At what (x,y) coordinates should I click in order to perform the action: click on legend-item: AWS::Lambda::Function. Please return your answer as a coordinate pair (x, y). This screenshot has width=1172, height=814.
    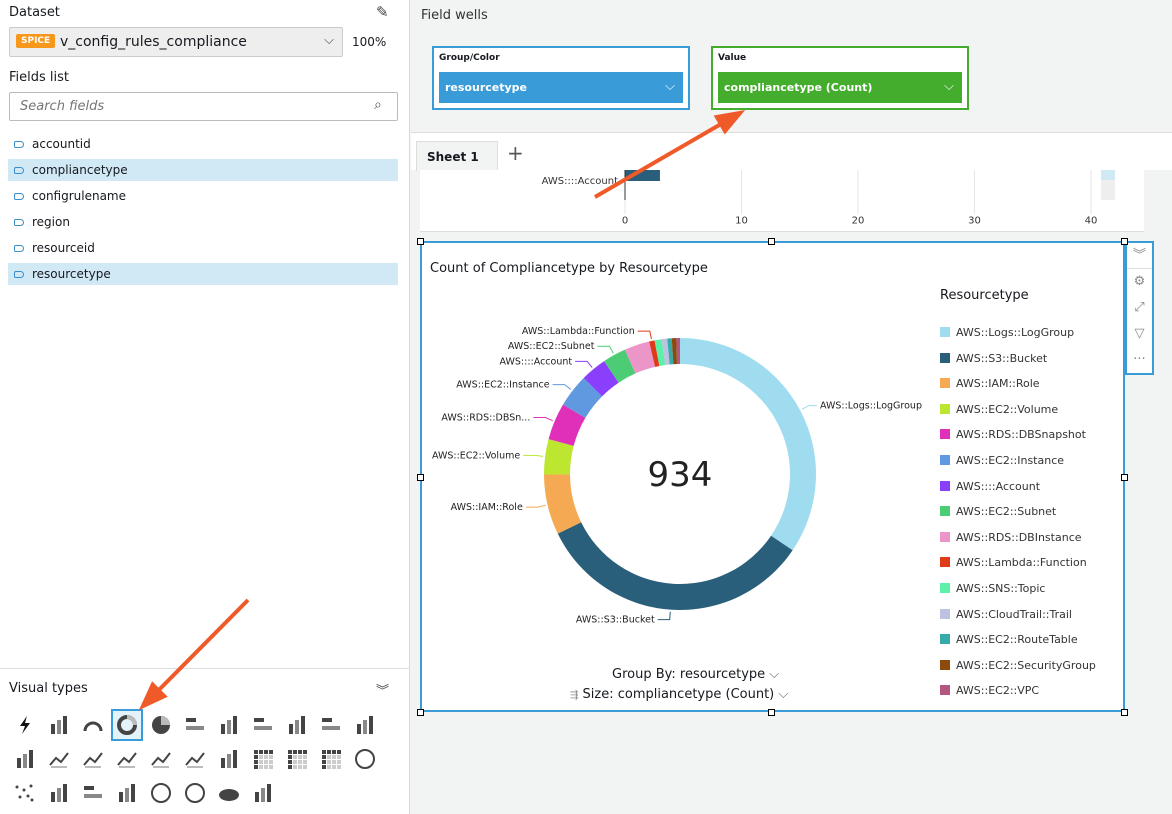
    Looking at the image, I should click on (1013, 562).